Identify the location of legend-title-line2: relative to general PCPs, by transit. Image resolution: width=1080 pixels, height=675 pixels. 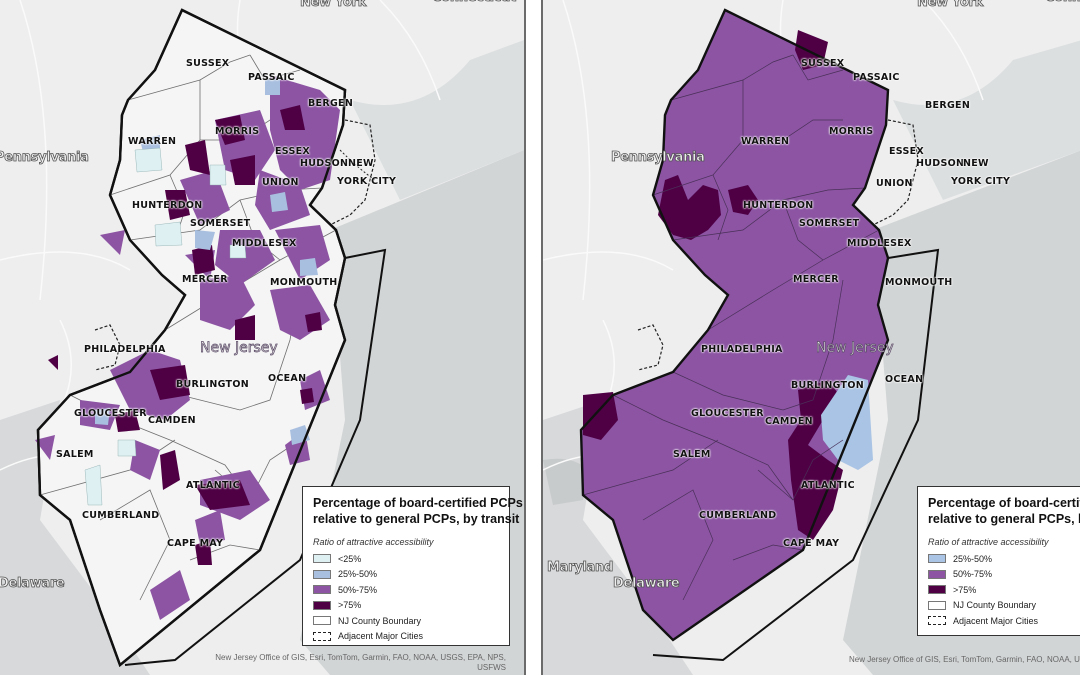
(416, 519).